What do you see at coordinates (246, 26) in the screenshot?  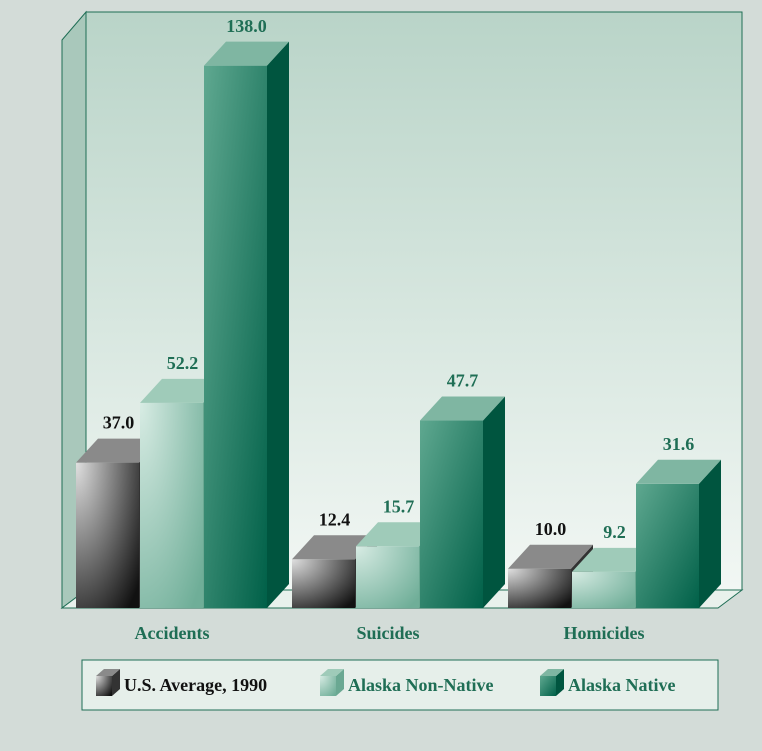 I see `value-label: 138.0` at bounding box center [246, 26].